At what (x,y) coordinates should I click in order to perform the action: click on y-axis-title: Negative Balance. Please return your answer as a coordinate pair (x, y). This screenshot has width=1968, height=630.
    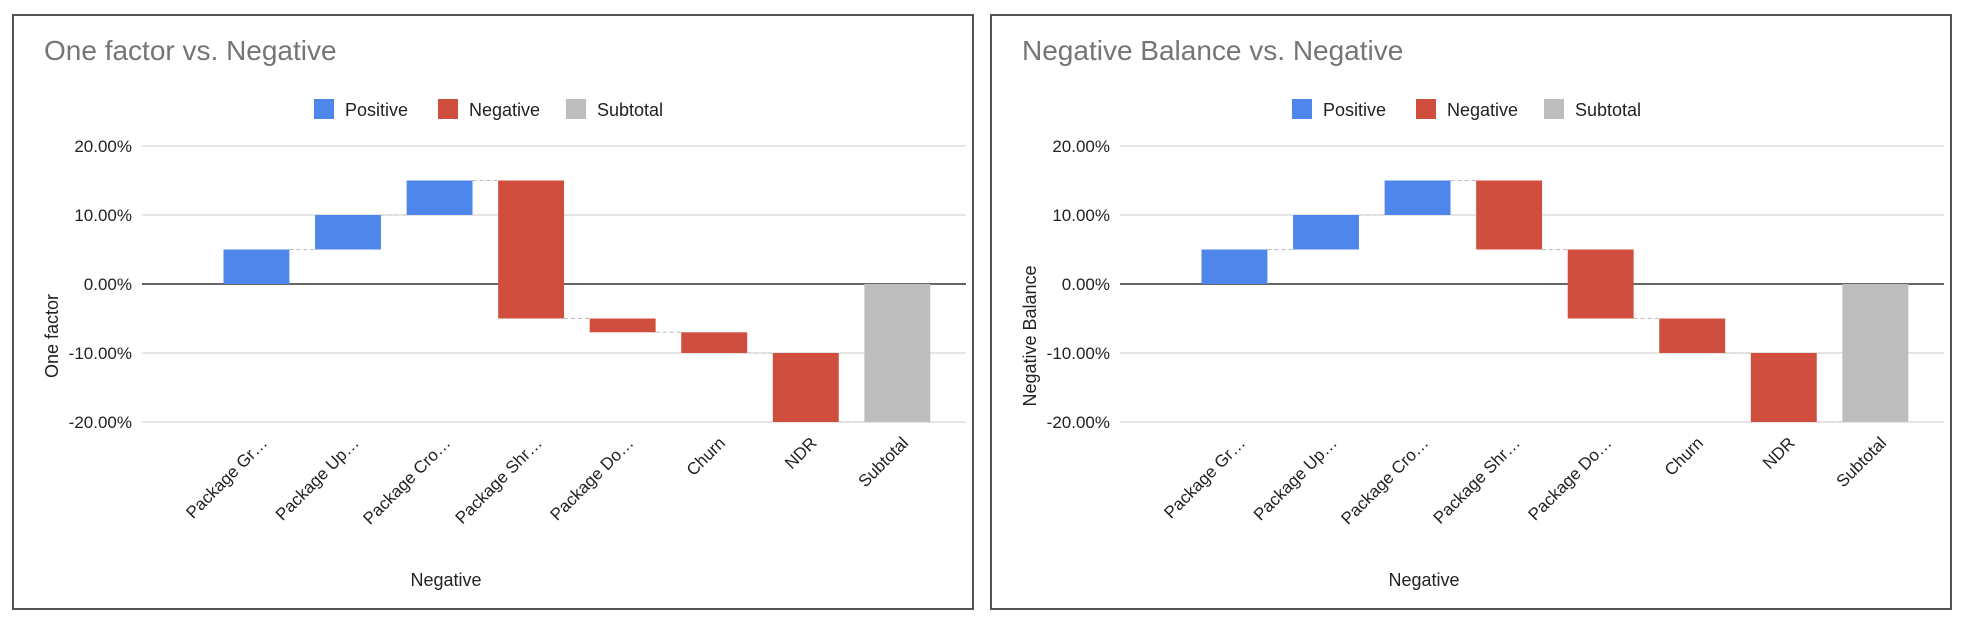
    Looking at the image, I should click on (1030, 335).